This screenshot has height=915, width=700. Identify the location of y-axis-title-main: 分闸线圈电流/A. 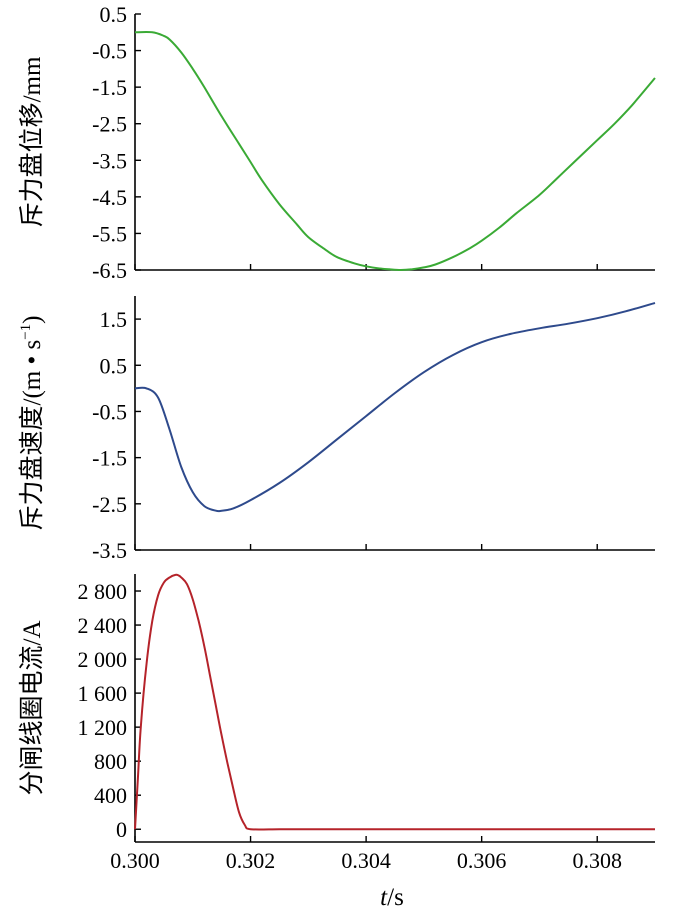
(32, 707).